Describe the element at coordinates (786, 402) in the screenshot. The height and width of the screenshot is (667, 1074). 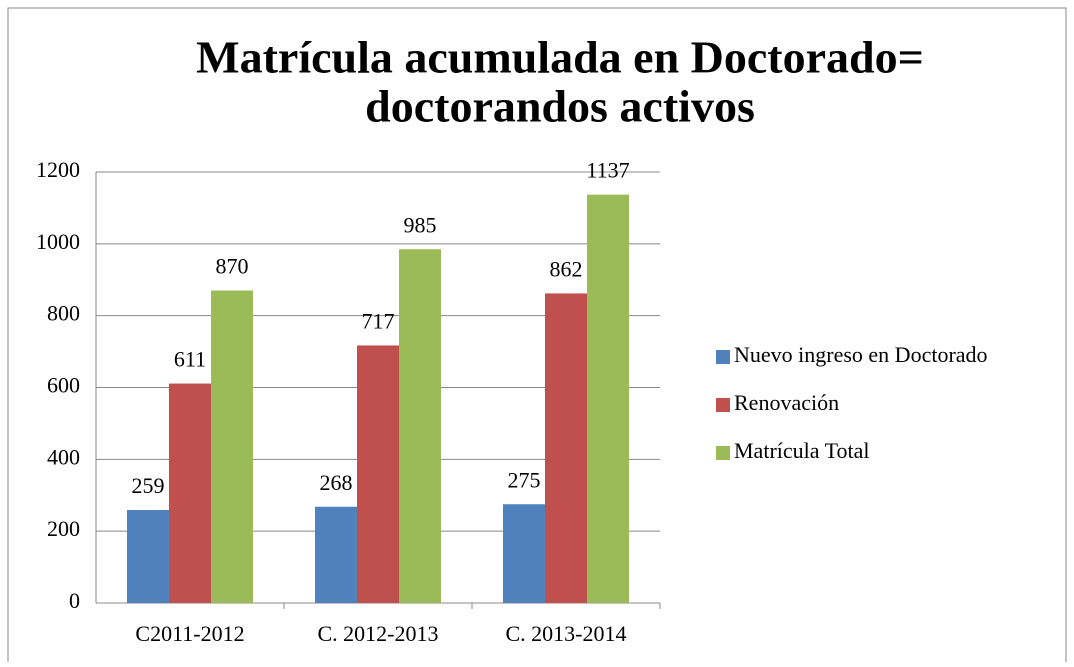
I see `legend-label: Renovación` at that location.